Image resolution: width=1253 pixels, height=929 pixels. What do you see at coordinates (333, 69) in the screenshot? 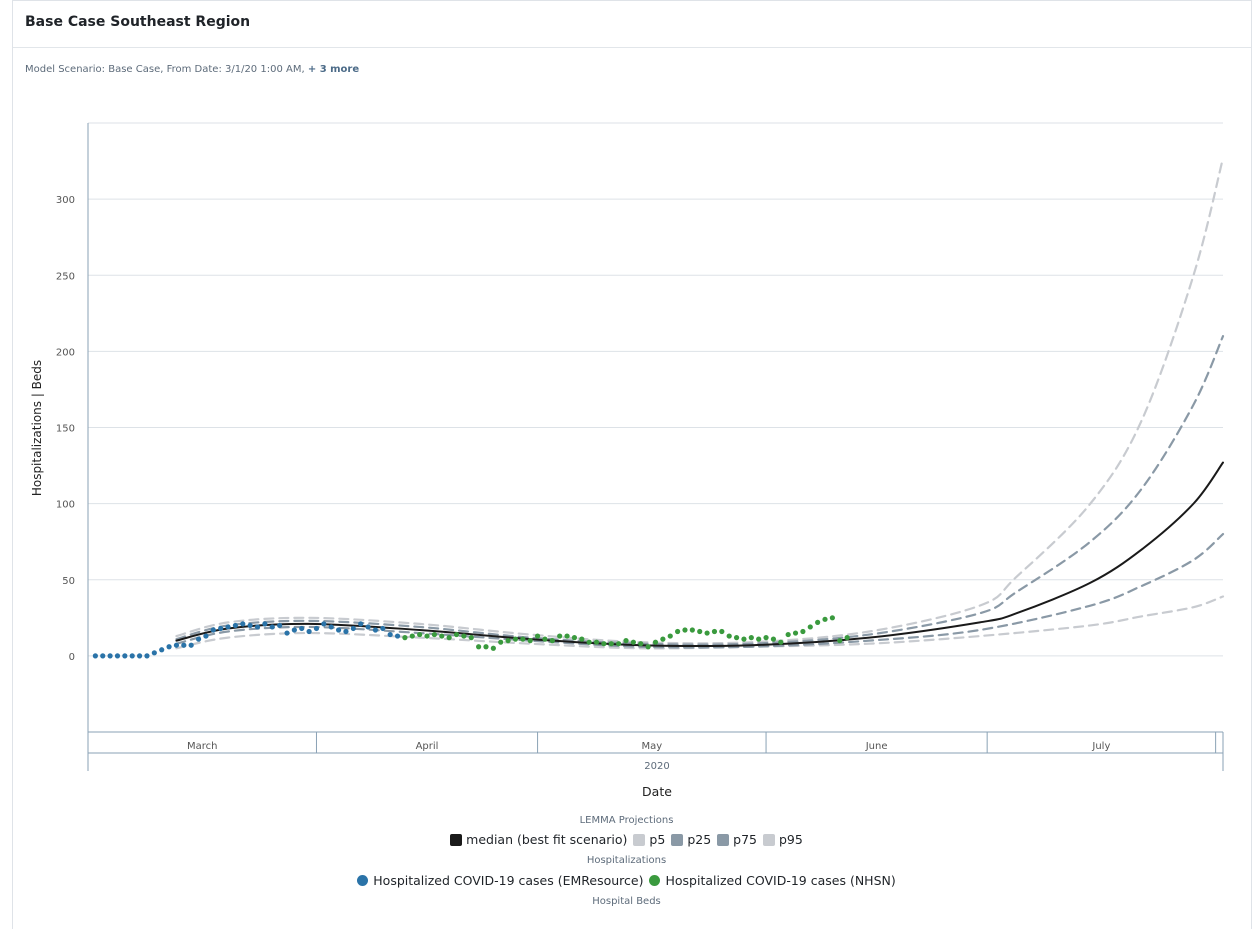
I see `more-filters-link: + 3 more` at bounding box center [333, 69].